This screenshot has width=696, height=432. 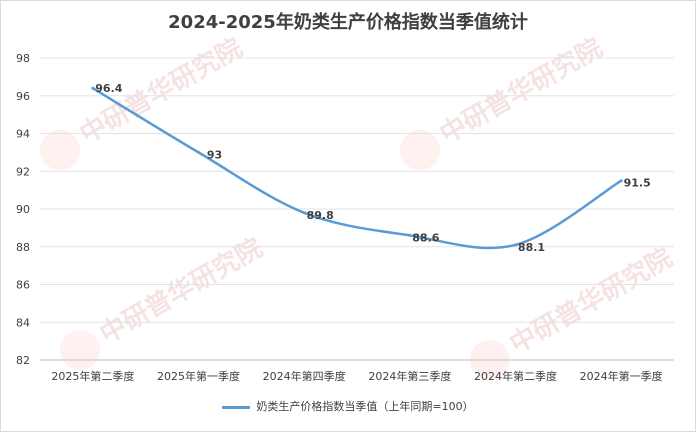 I want to click on data-label: 88.1, so click(x=531, y=247).